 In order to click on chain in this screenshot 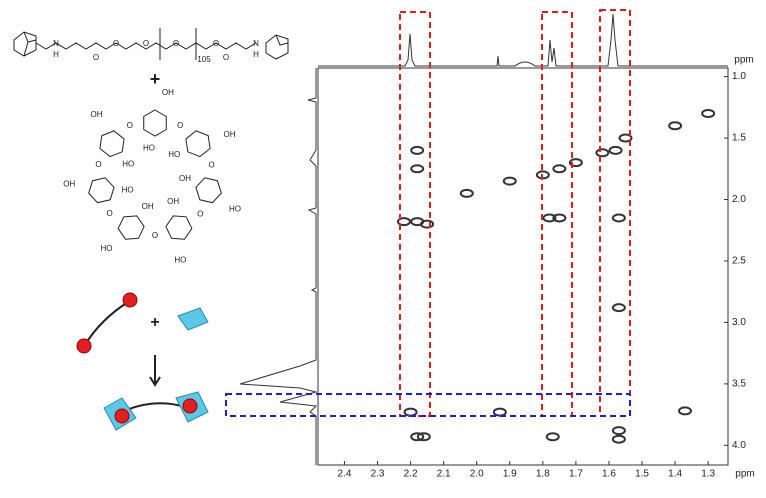, I will do `click(146, 46)`.